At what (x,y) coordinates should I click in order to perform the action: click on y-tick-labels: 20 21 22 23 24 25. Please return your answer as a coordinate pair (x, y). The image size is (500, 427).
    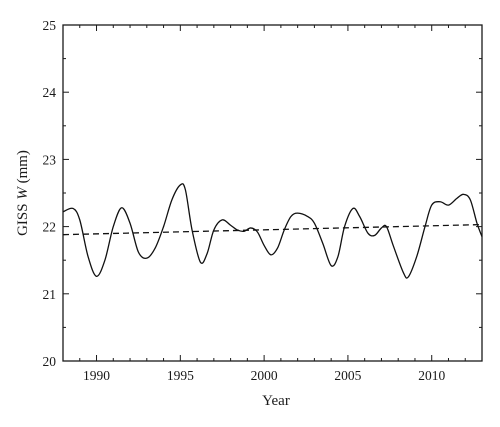
    Looking at the image, I should click on (50, 193).